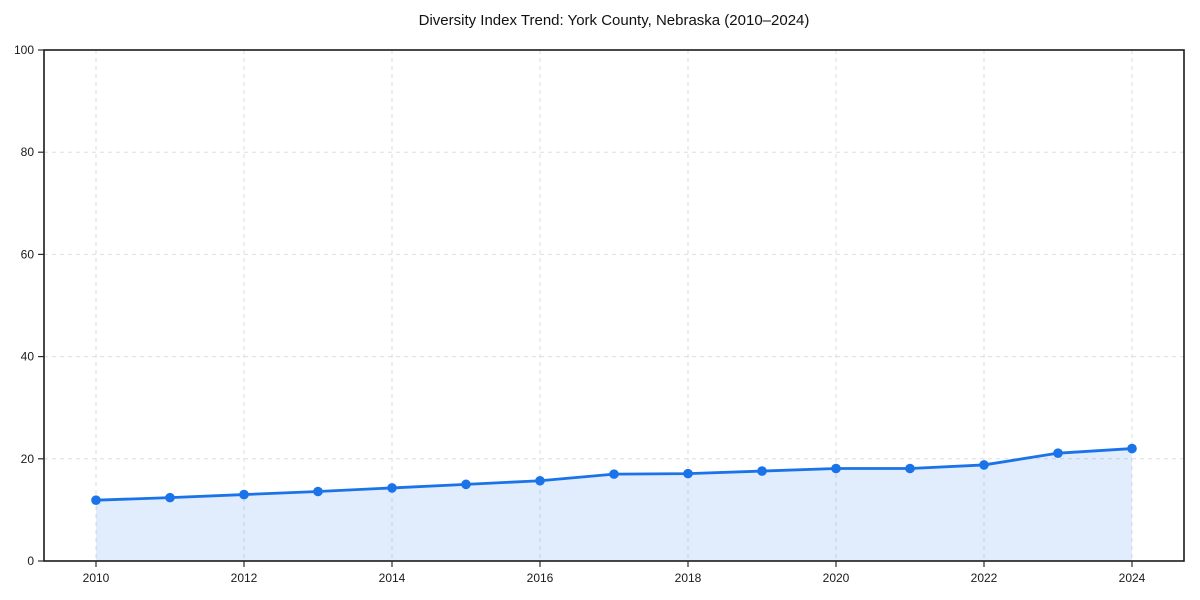 The image size is (1200, 600). Describe the element at coordinates (836, 468) in the screenshot. I see `data-point-2020` at that location.